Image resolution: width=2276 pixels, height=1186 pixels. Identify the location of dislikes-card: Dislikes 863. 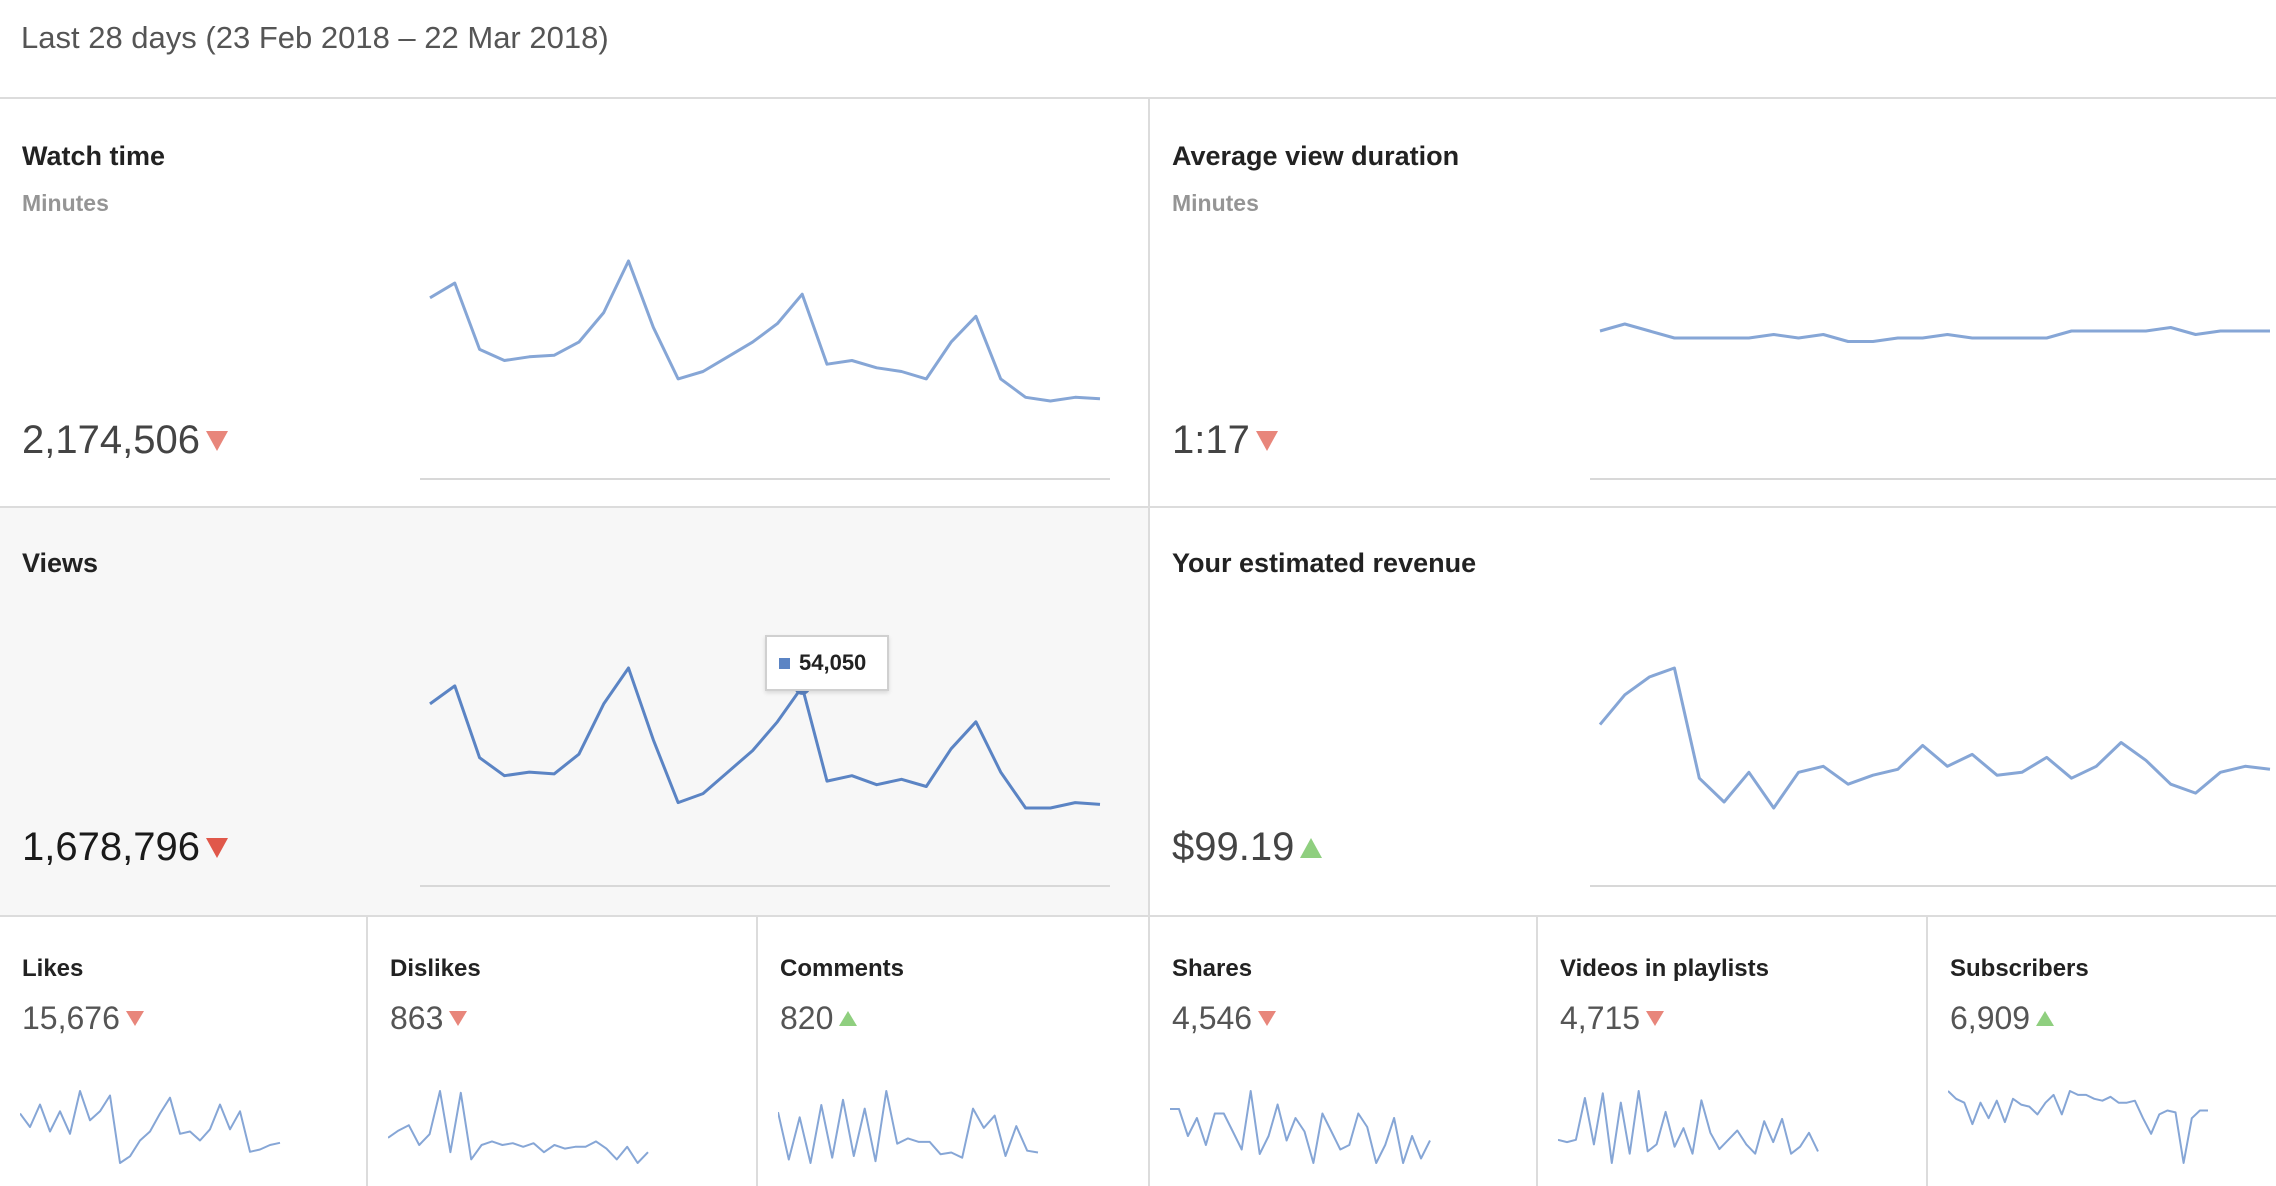
(562, 1051).